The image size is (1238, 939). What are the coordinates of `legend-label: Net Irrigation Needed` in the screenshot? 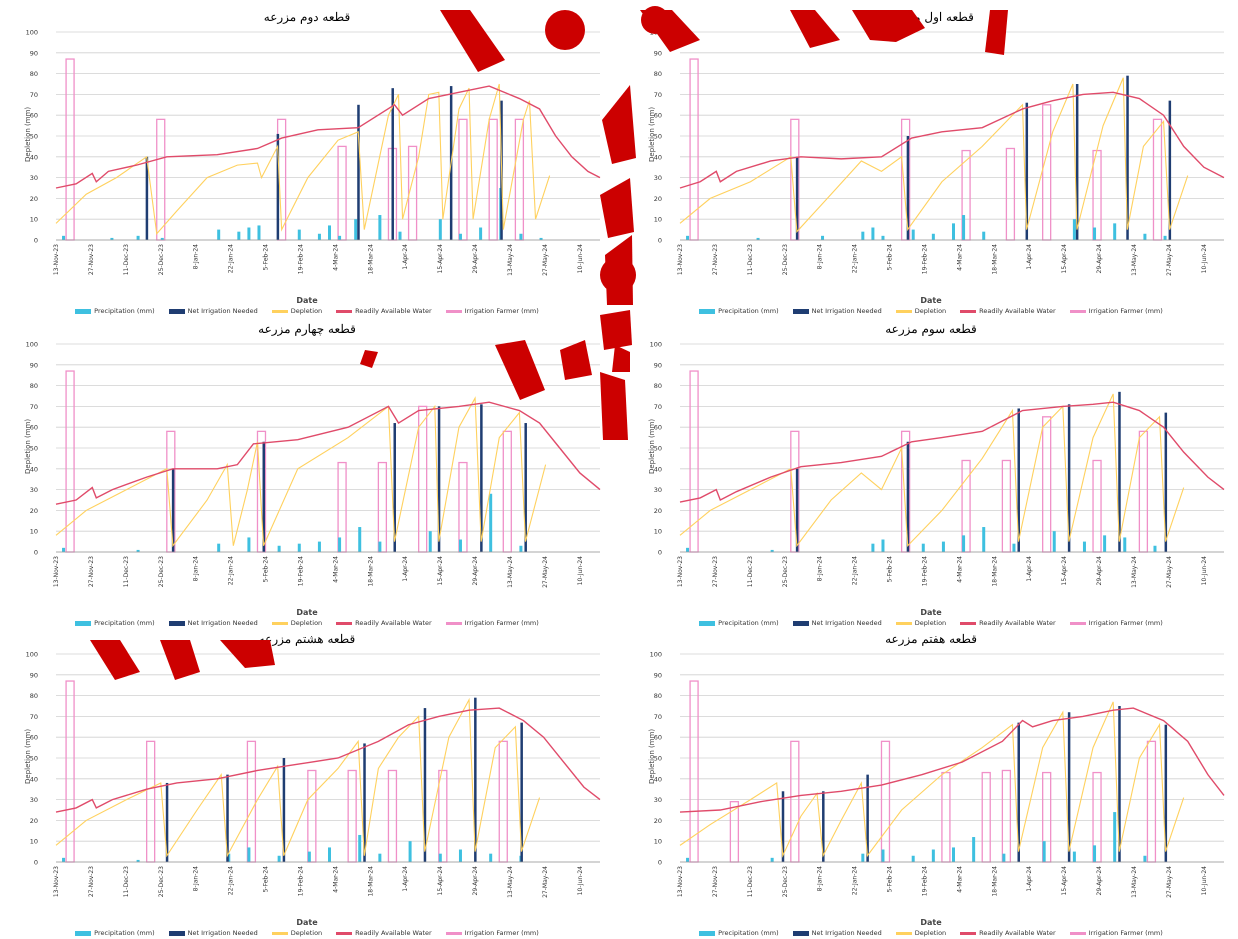 It's located at (222, 623).